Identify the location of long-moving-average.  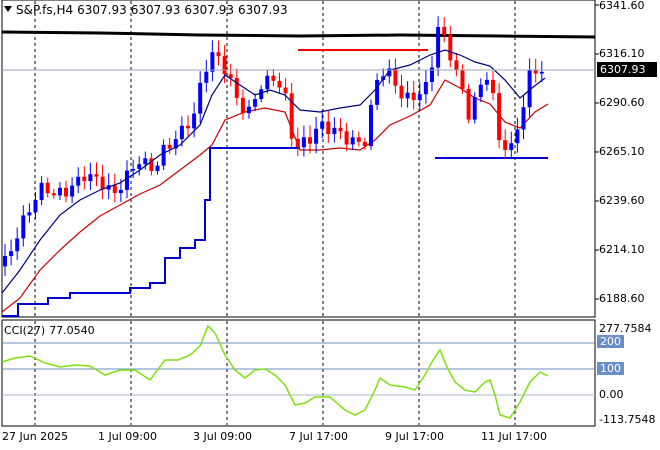
(298, 34).